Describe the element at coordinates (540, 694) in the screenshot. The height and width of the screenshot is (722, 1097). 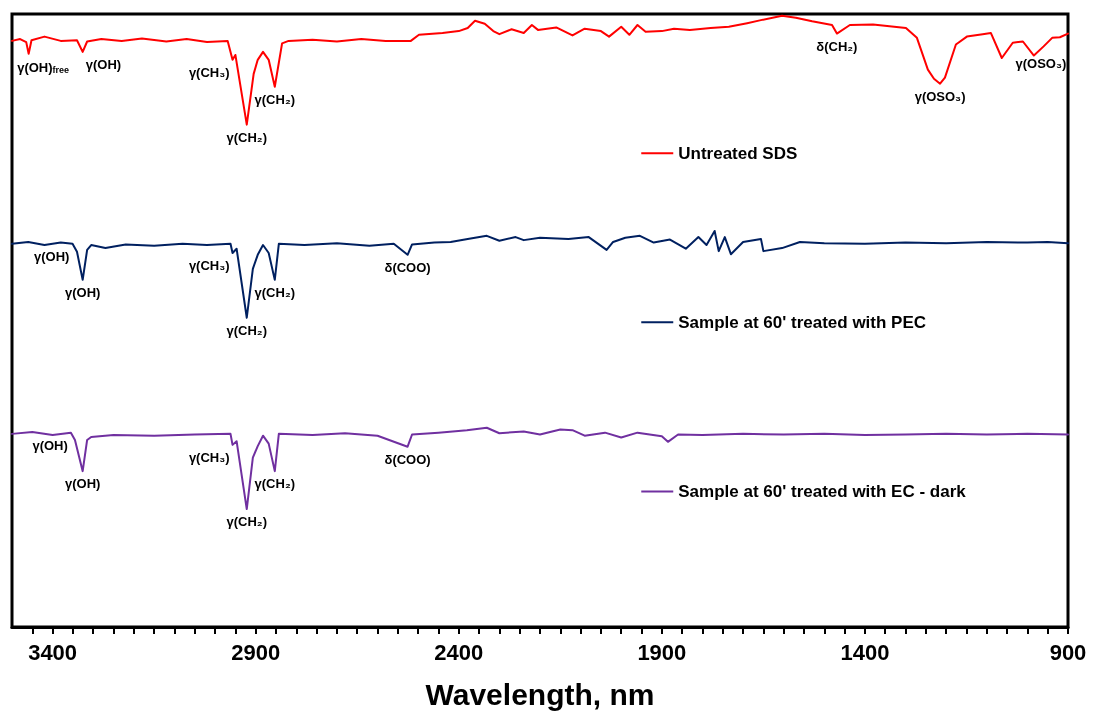
I see `x-axis-title: Wavelength, nm` at that location.